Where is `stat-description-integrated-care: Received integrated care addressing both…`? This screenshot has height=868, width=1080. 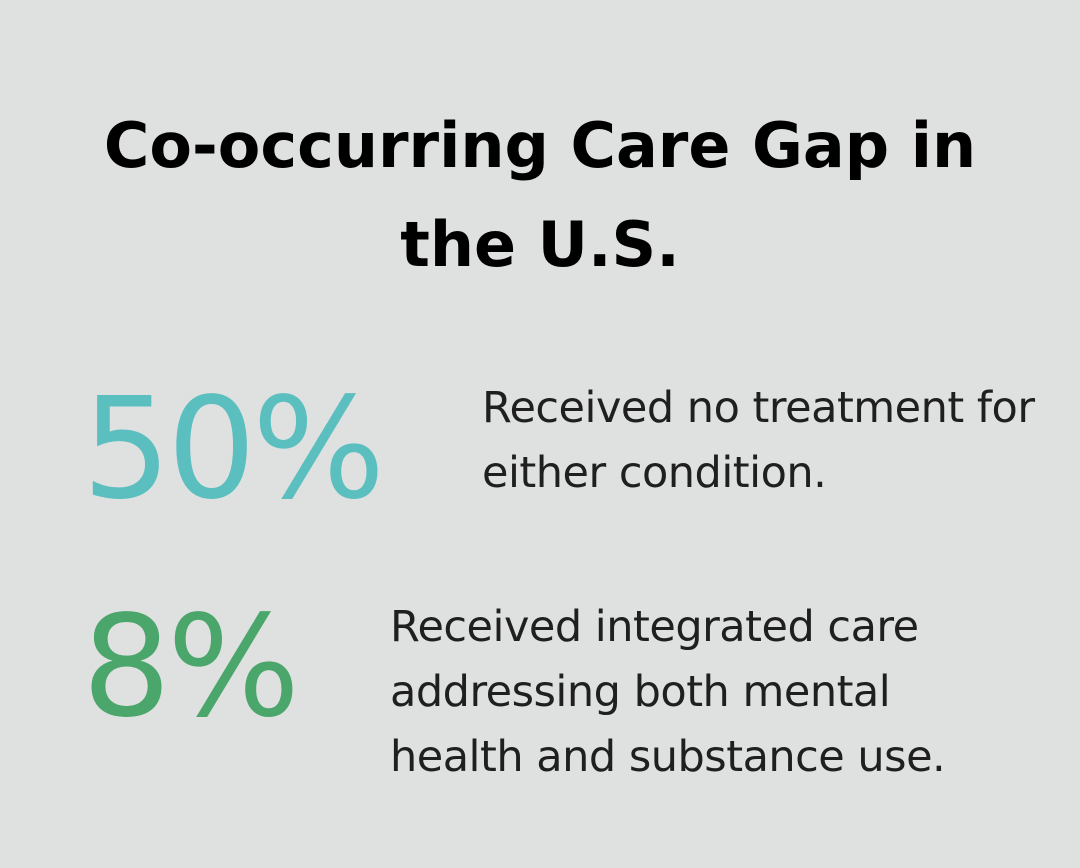 stat-description-integrated-care: Received integrated care addressing both… is located at coordinates (668, 692).